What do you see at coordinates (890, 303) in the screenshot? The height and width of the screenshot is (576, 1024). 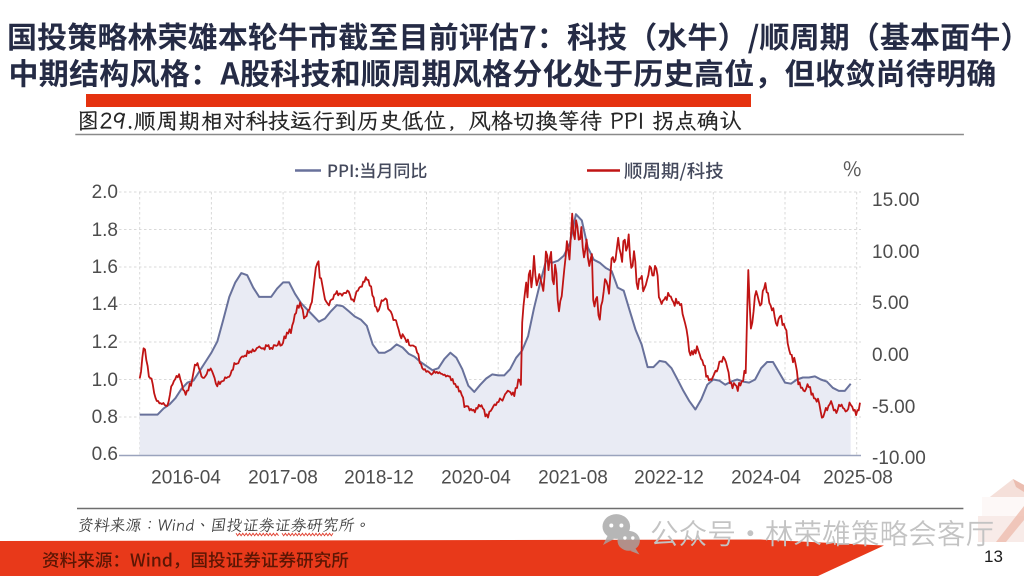 I see `svg-text: 5.00` at bounding box center [890, 303].